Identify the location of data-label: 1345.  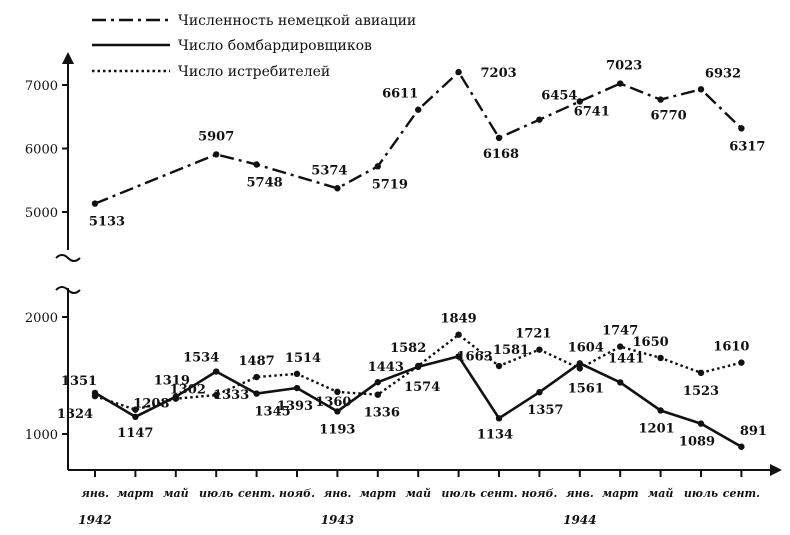
(273, 412).